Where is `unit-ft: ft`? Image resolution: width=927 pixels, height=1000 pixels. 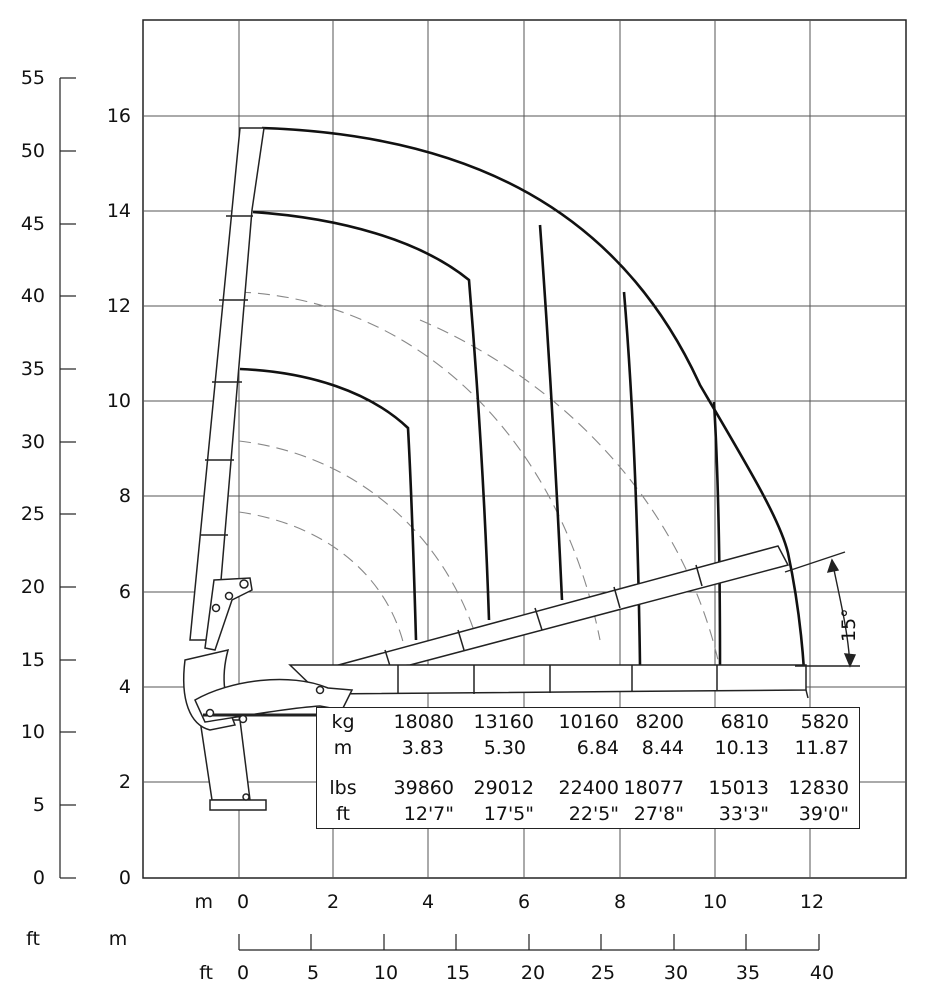 unit-ft: ft is located at coordinates (343, 814).